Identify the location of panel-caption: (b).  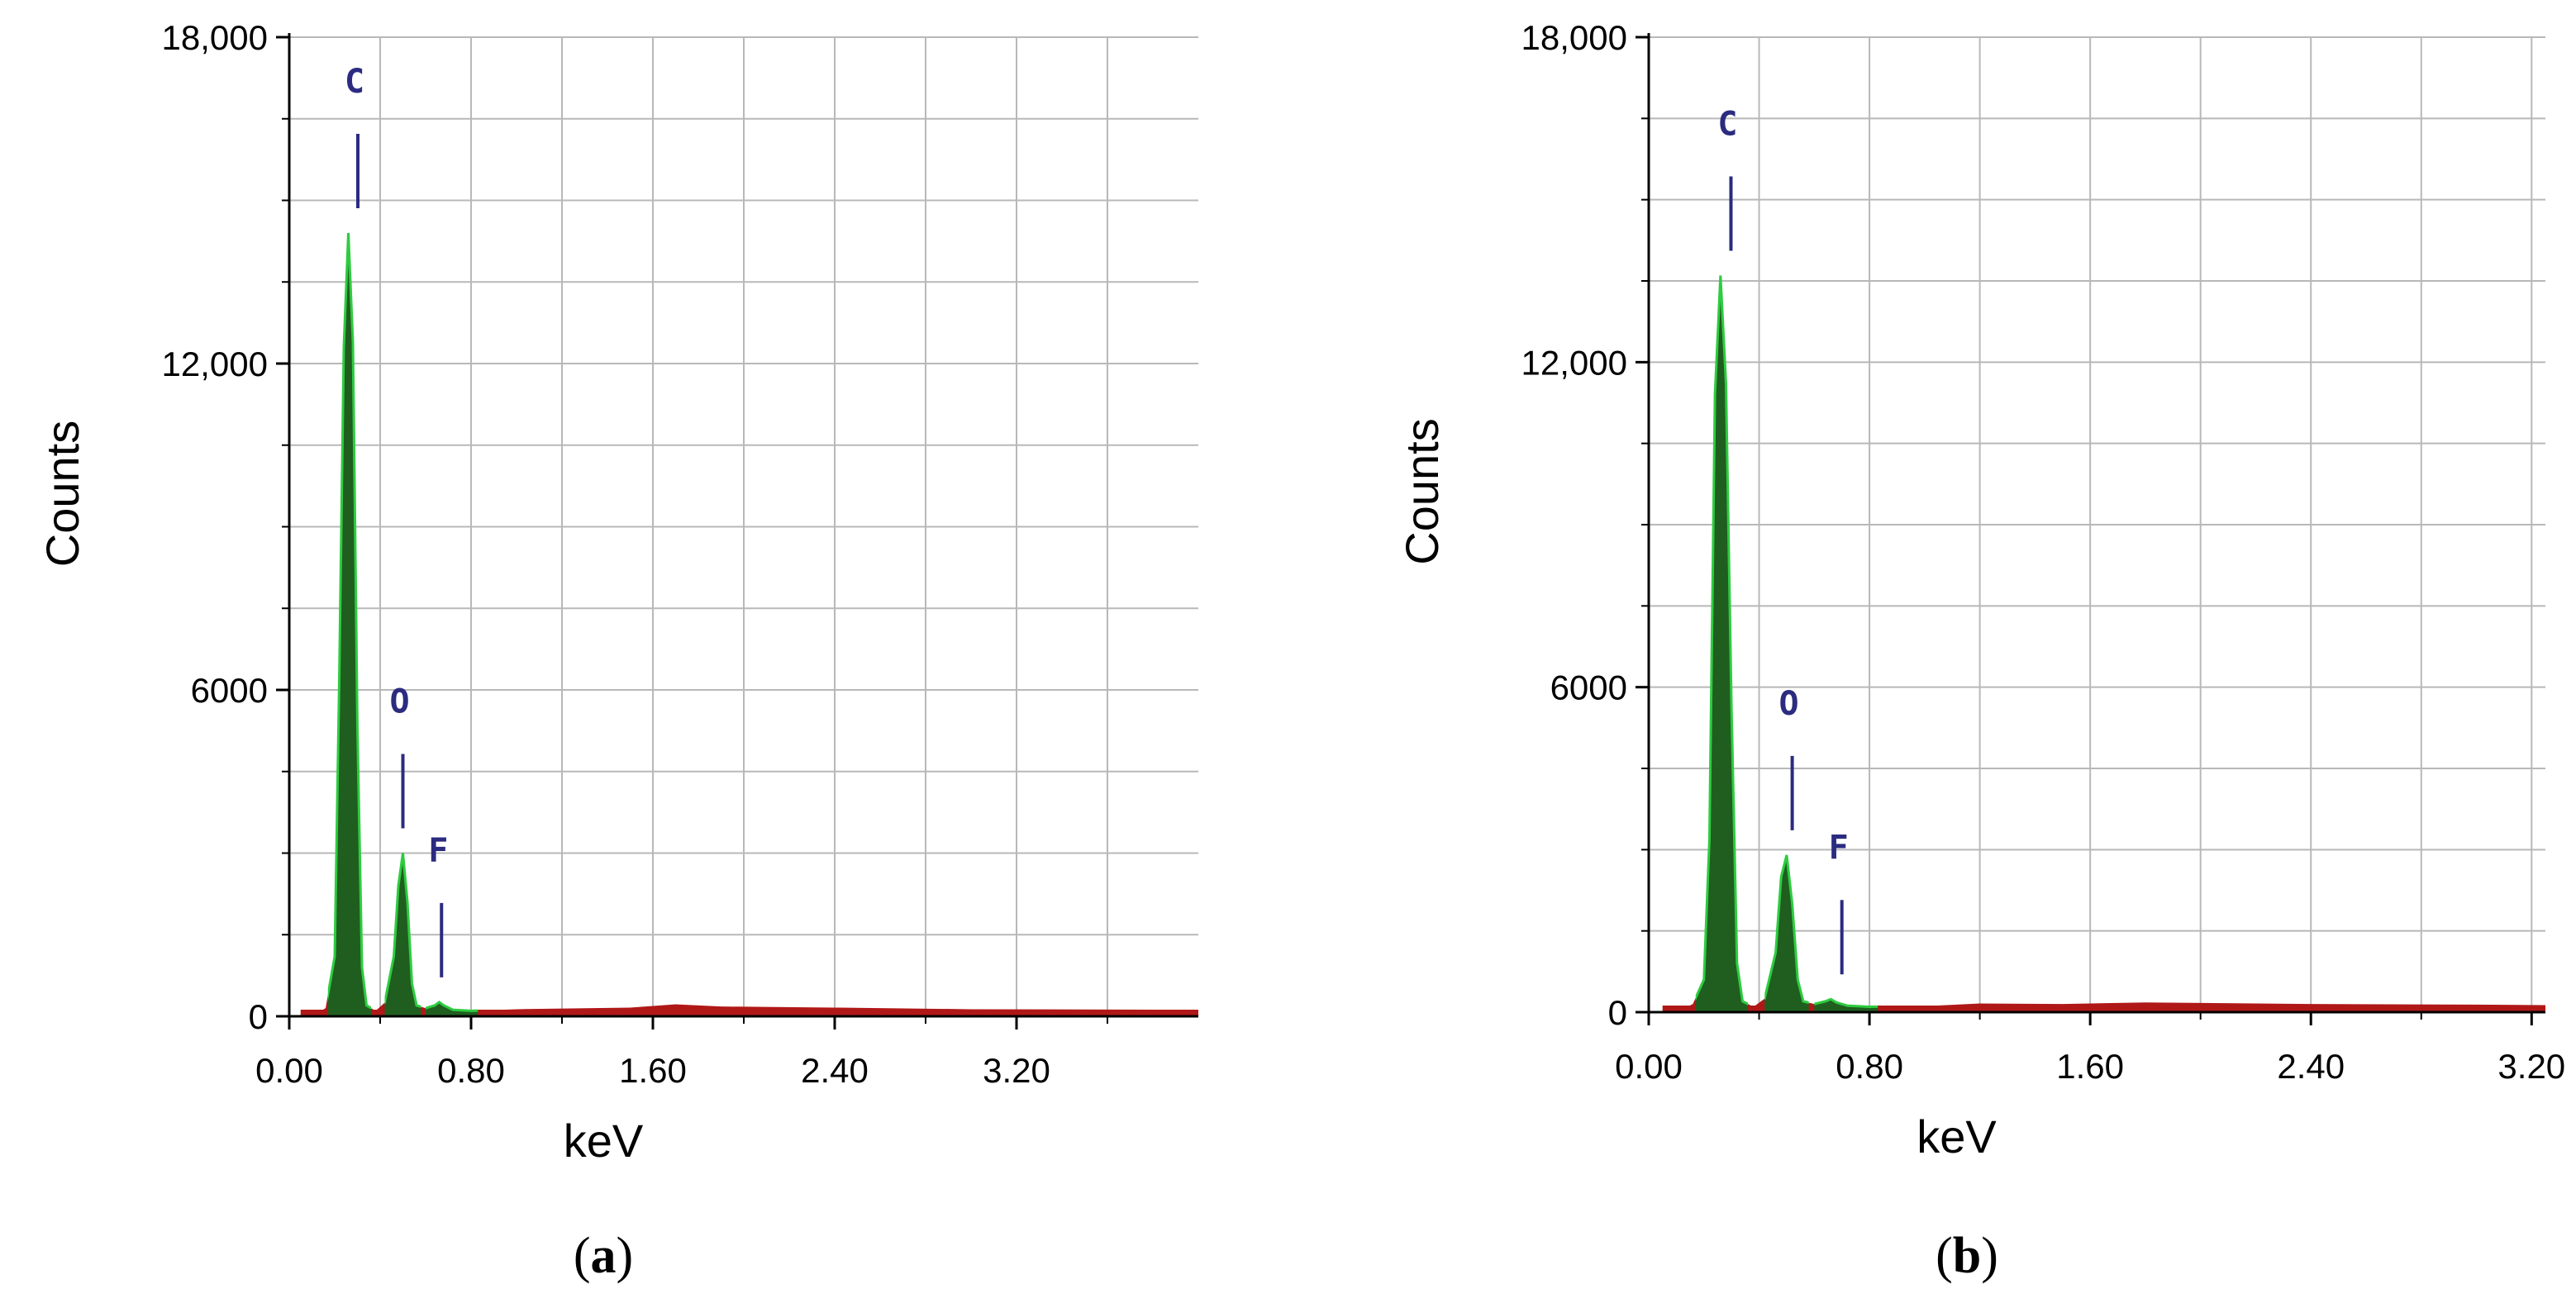
(1967, 1256).